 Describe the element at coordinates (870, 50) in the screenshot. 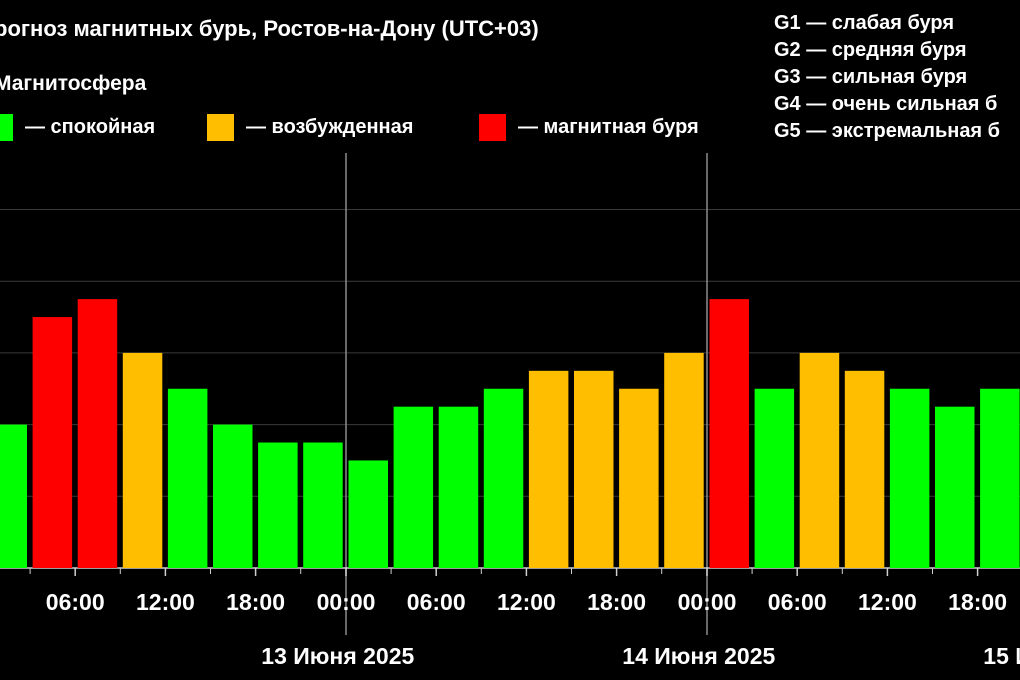

I see `g-scale-item: G2 — средняя буря` at that location.